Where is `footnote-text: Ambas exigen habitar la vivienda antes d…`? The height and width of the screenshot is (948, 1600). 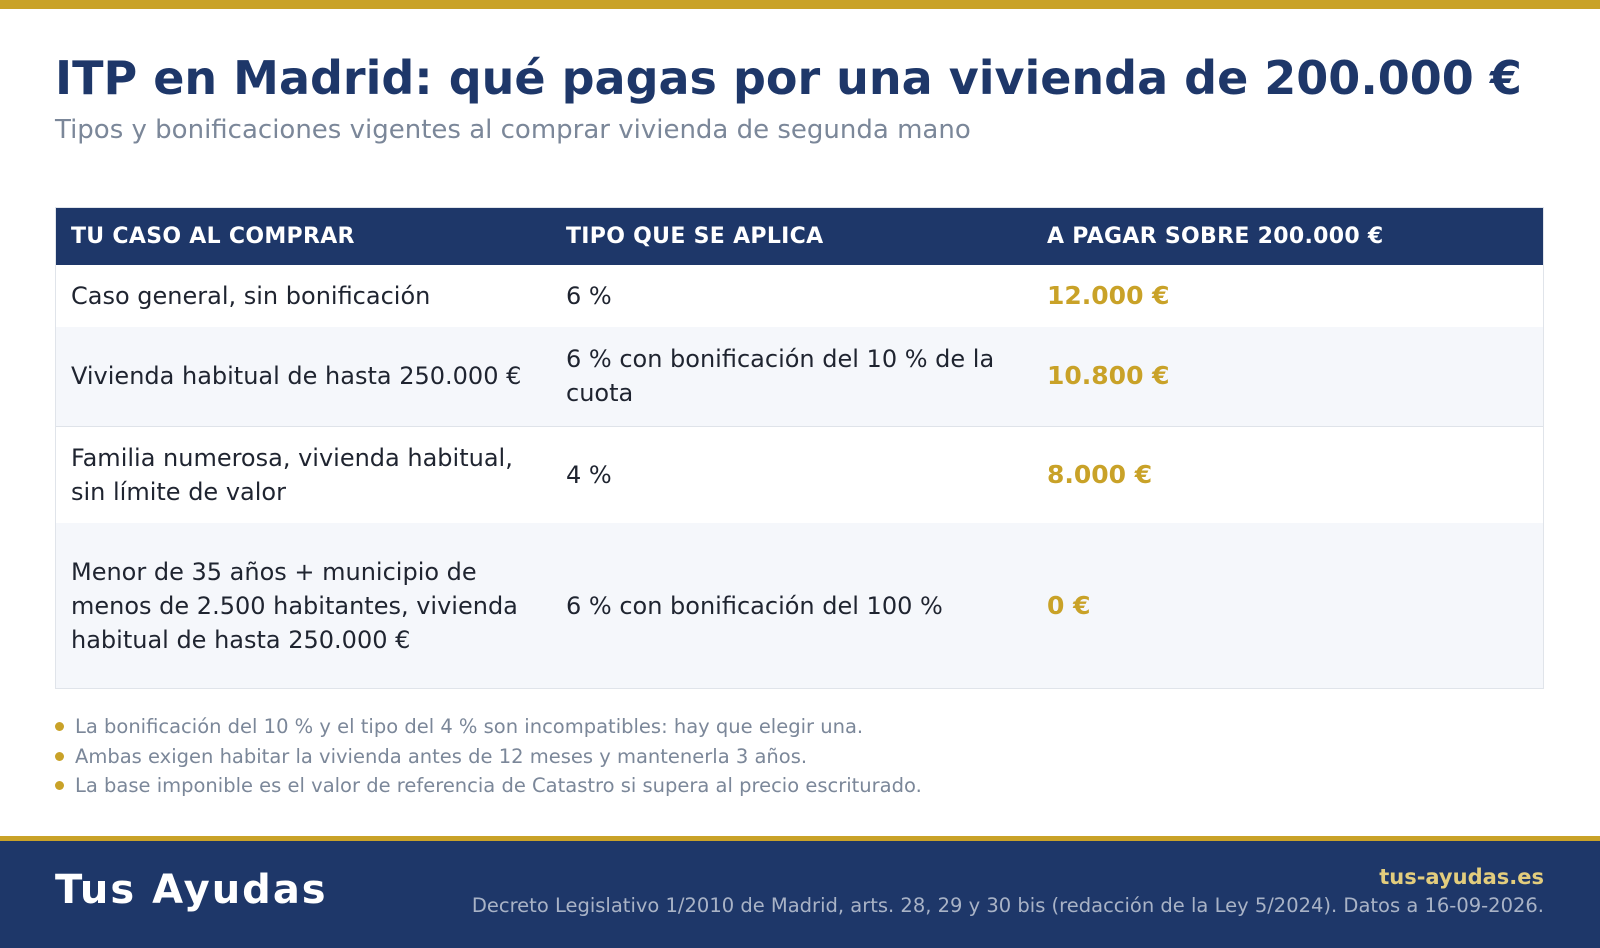
footnote-text: Ambas exigen habitar la vivienda antes d… is located at coordinates (441, 756).